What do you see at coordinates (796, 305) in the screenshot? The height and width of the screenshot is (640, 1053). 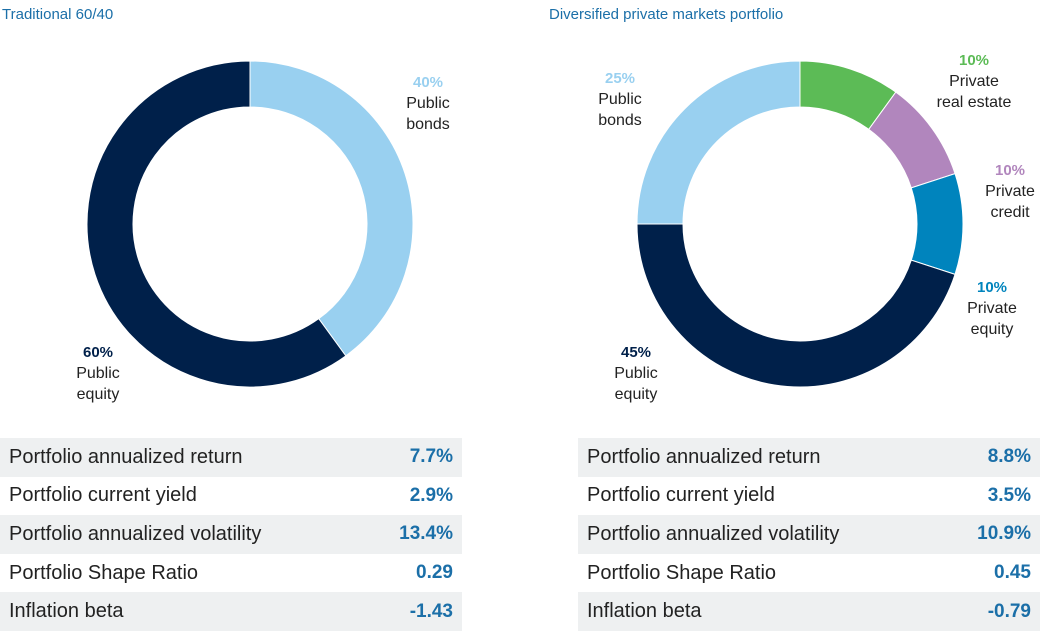 I see `right-slice-public-equity` at bounding box center [796, 305].